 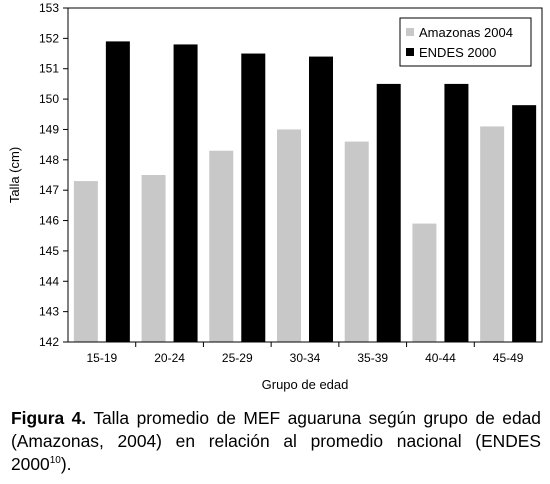 I want to click on y-tick-label: 145, so click(x=49, y=251).